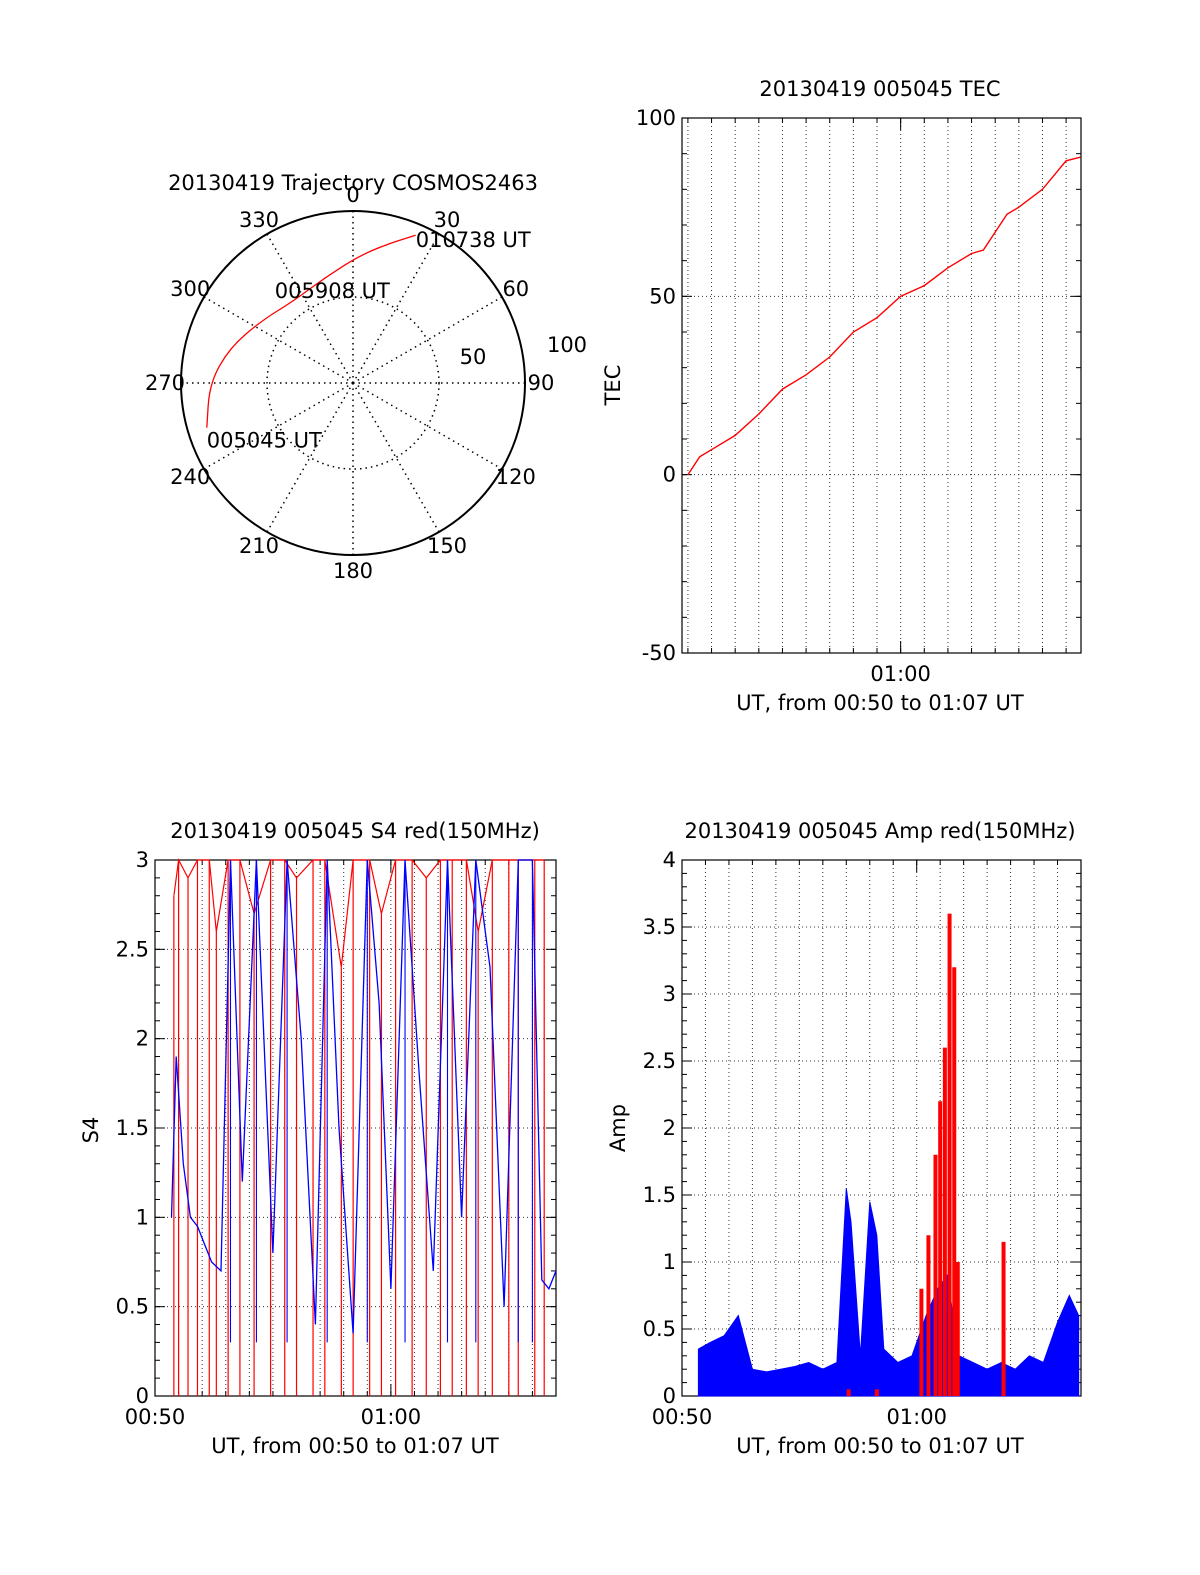  What do you see at coordinates (884, 316) in the screenshot?
I see `tec-series-line` at bounding box center [884, 316].